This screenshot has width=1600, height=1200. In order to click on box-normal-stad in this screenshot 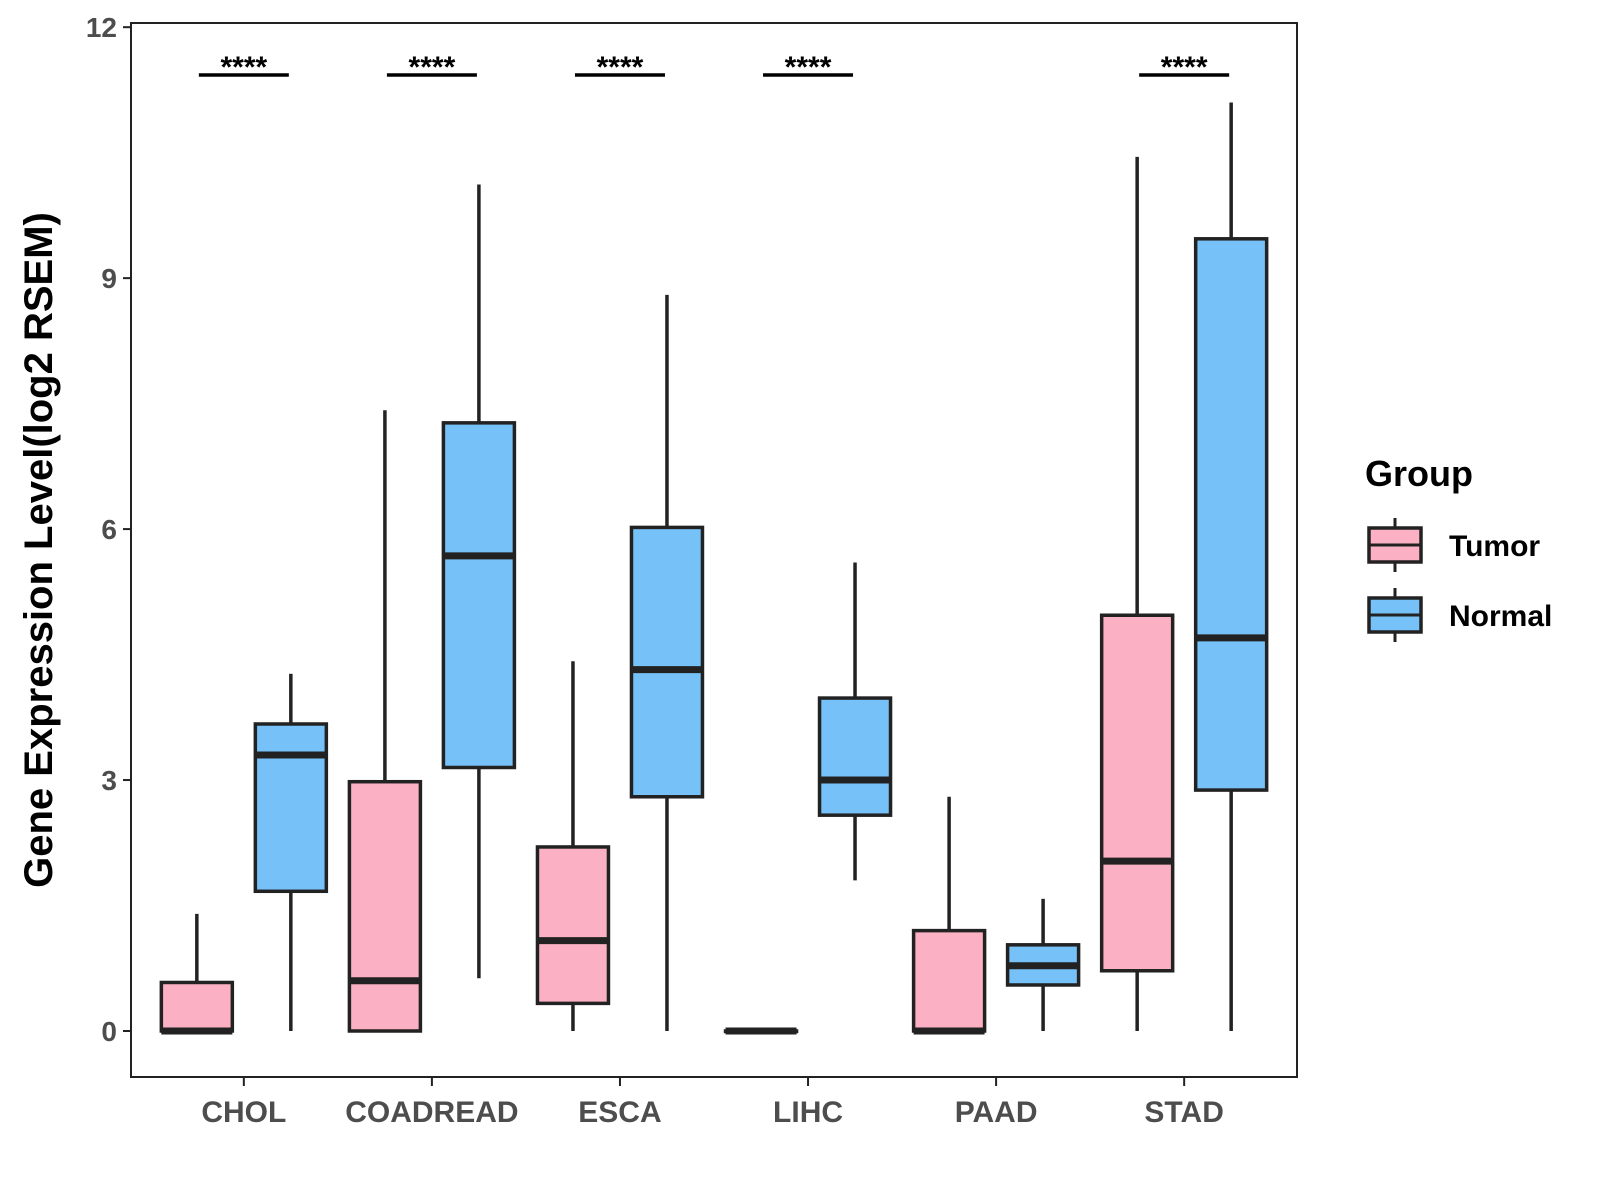, I will do `click(1231, 566)`.